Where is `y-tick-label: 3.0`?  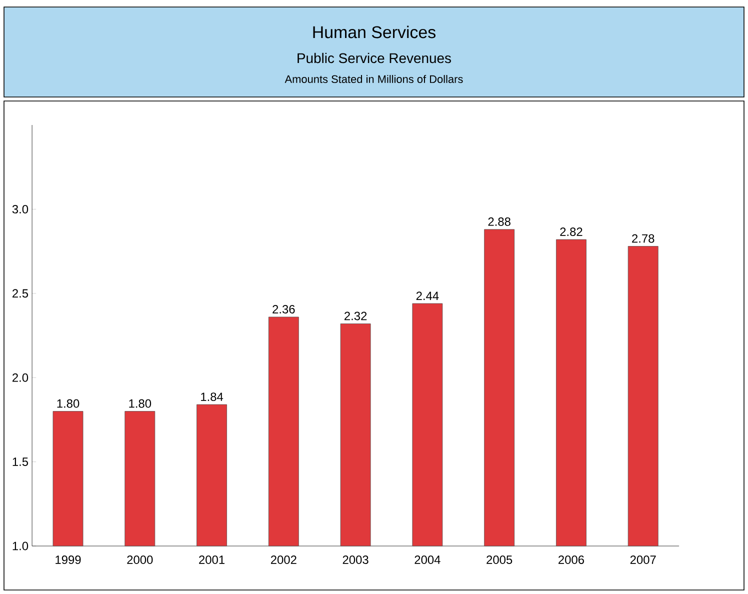 y-tick-label: 3.0 is located at coordinates (20, 209).